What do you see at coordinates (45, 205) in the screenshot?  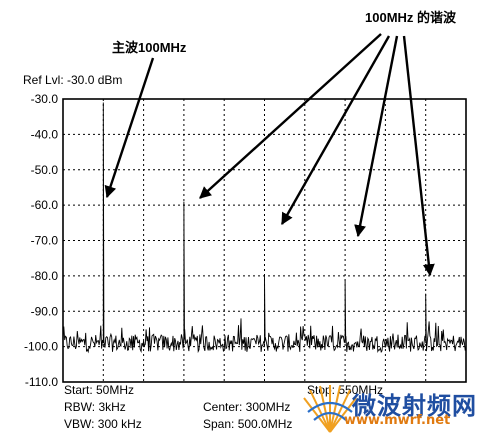 I see `y-tick-label: -60.0` at bounding box center [45, 205].